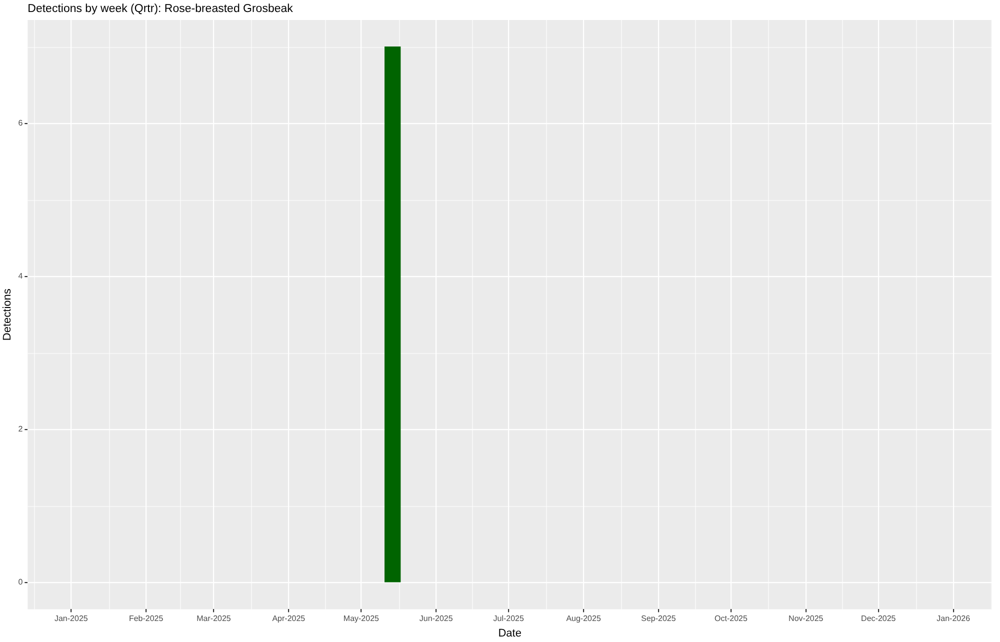 This screenshot has height=642, width=1000. What do you see at coordinates (161, 9) in the screenshot?
I see `chart-title: Detections by week (Qrtr): Rose-breasted Grosbeak` at bounding box center [161, 9].